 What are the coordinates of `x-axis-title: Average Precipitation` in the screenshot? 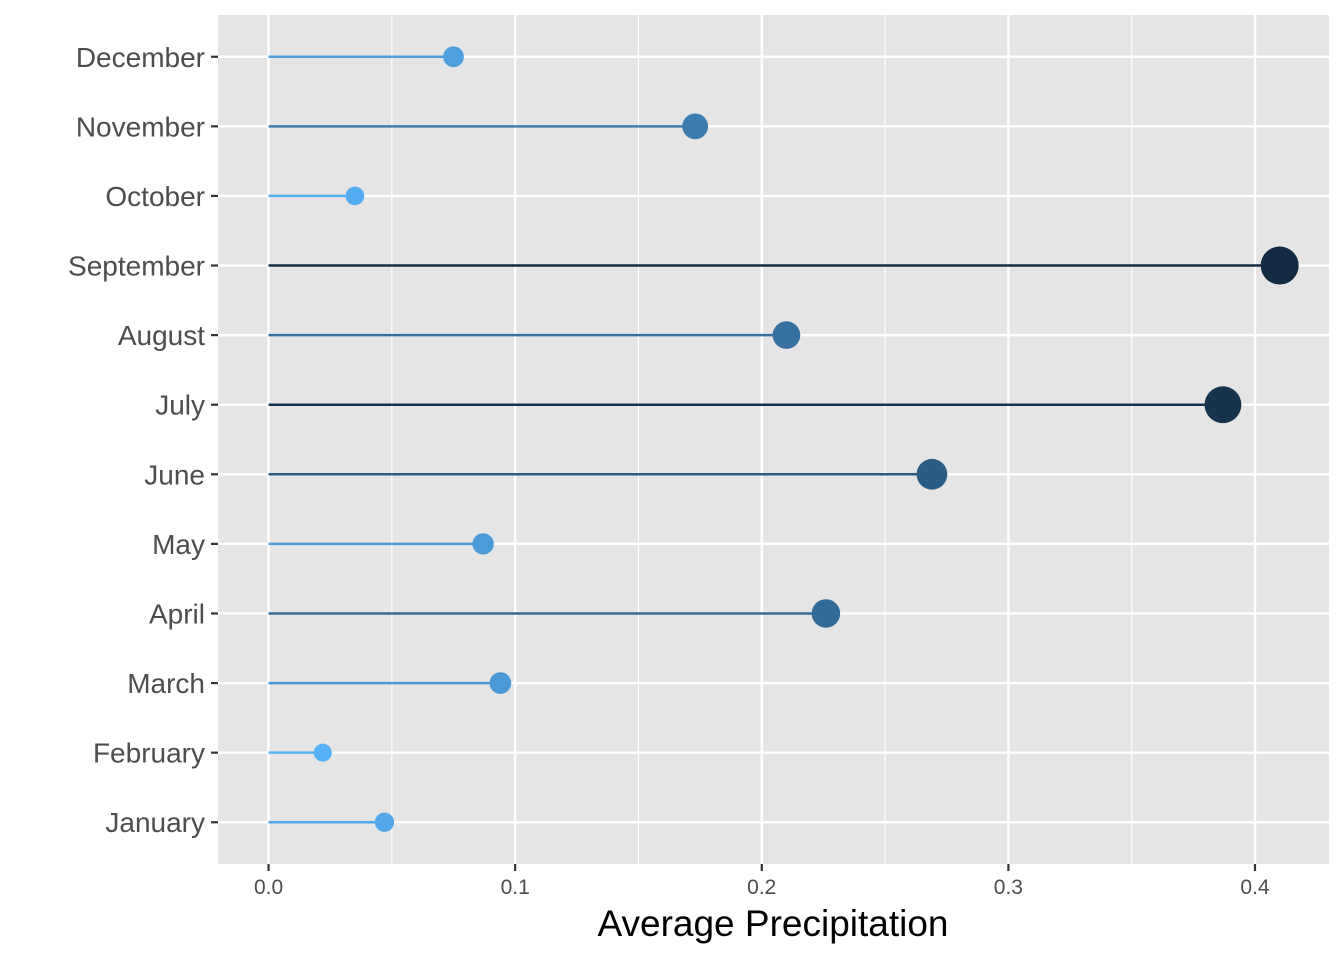 It's located at (772, 923).